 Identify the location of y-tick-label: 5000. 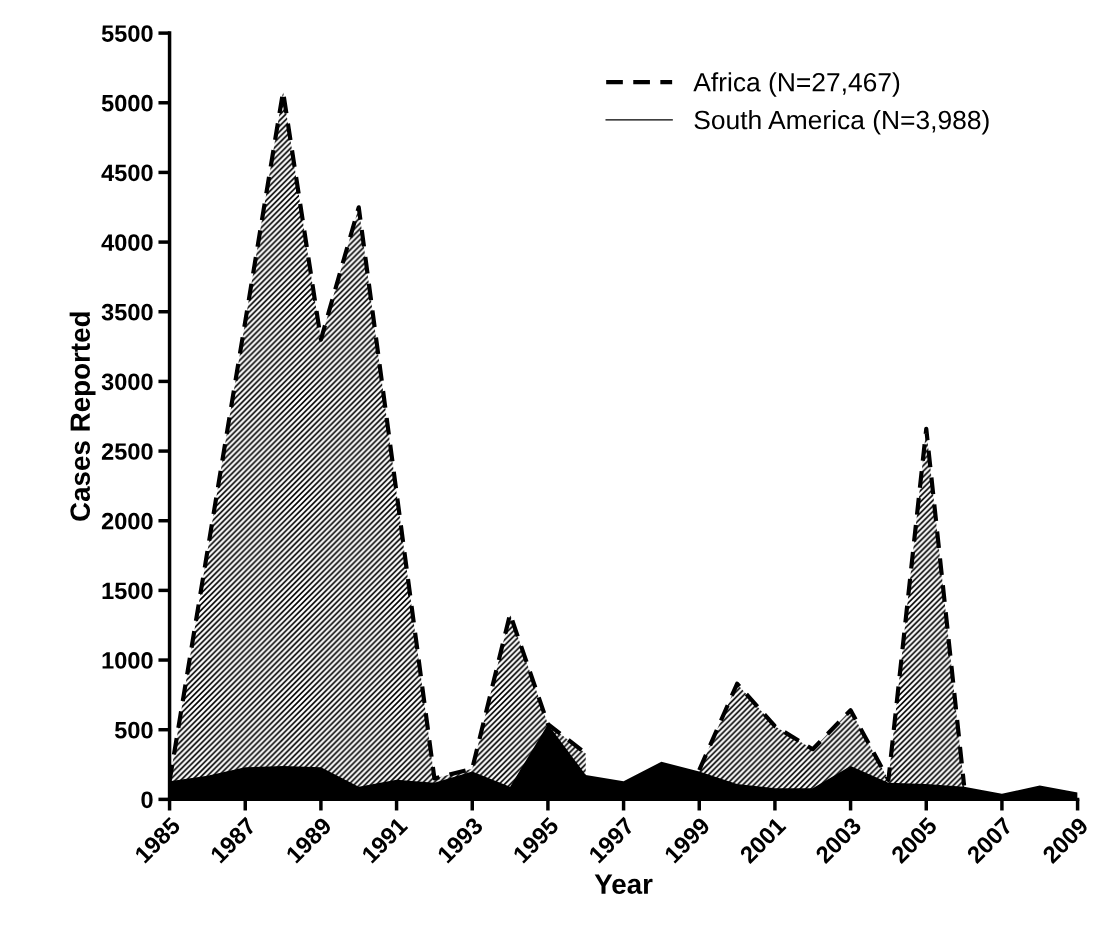
(127, 103).